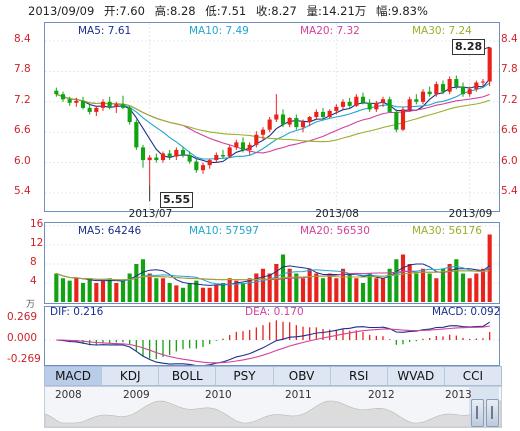  What do you see at coordinates (136, 395) in the screenshot?
I see `navigator-year-label: 2009` at bounding box center [136, 395].